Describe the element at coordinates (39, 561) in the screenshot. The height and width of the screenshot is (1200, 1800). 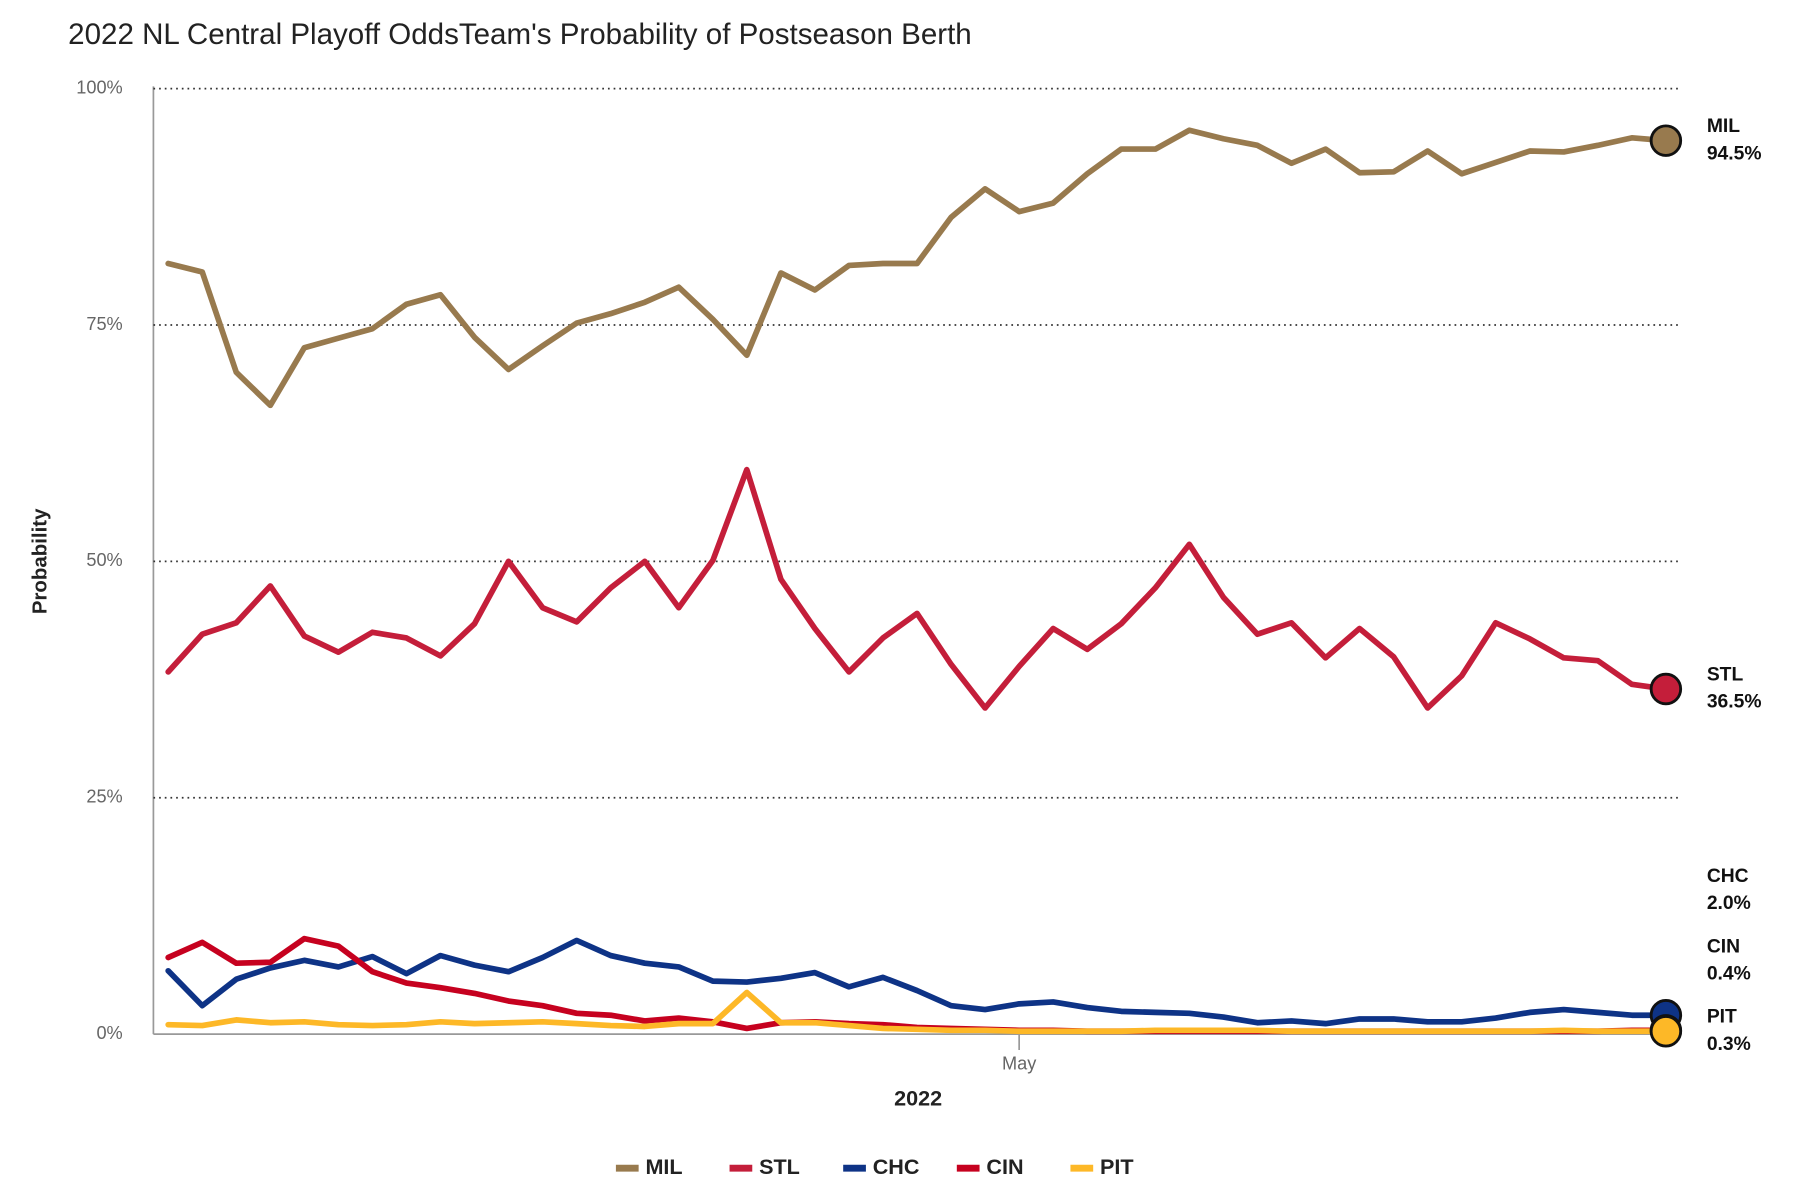
I see `y-axis-title: Probability` at that location.